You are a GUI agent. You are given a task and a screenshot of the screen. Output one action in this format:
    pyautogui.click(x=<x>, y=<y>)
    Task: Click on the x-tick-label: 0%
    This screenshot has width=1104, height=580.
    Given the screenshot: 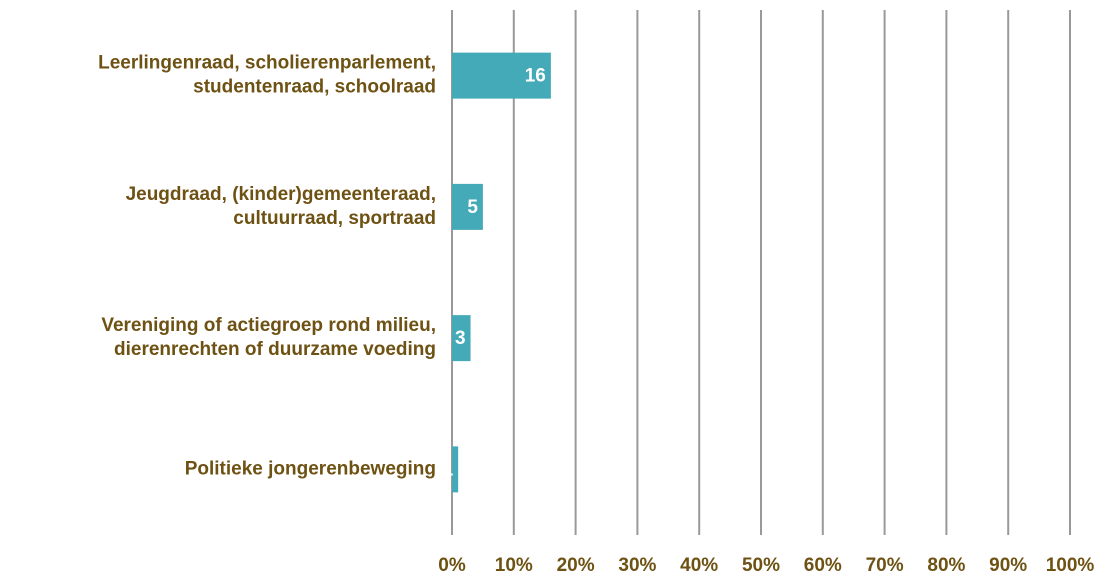 What is the action you would take?
    pyautogui.click(x=452, y=565)
    